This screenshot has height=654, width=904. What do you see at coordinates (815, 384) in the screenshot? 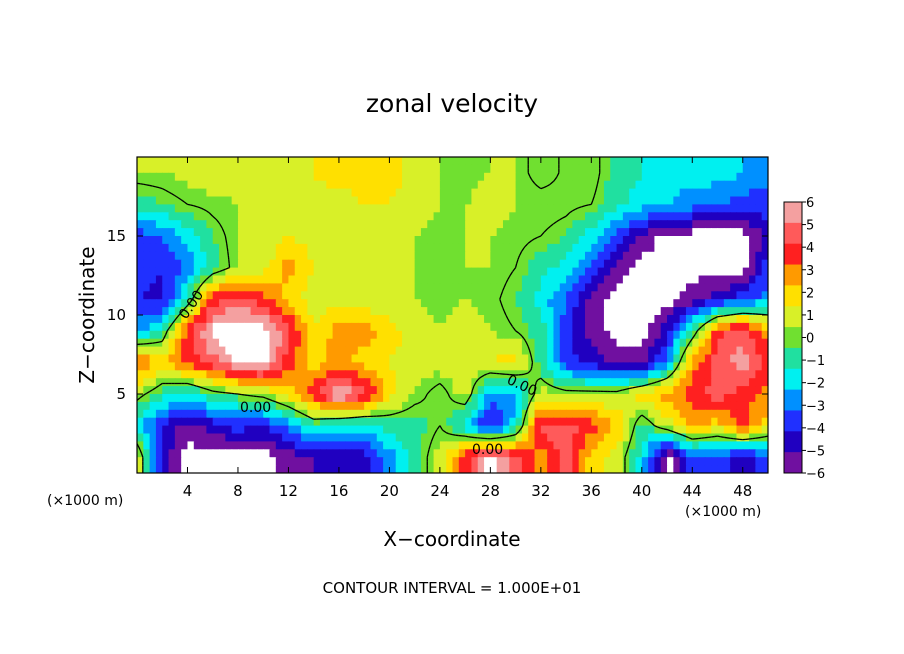
I see `colorbar-tick-label: −2` at bounding box center [815, 384].